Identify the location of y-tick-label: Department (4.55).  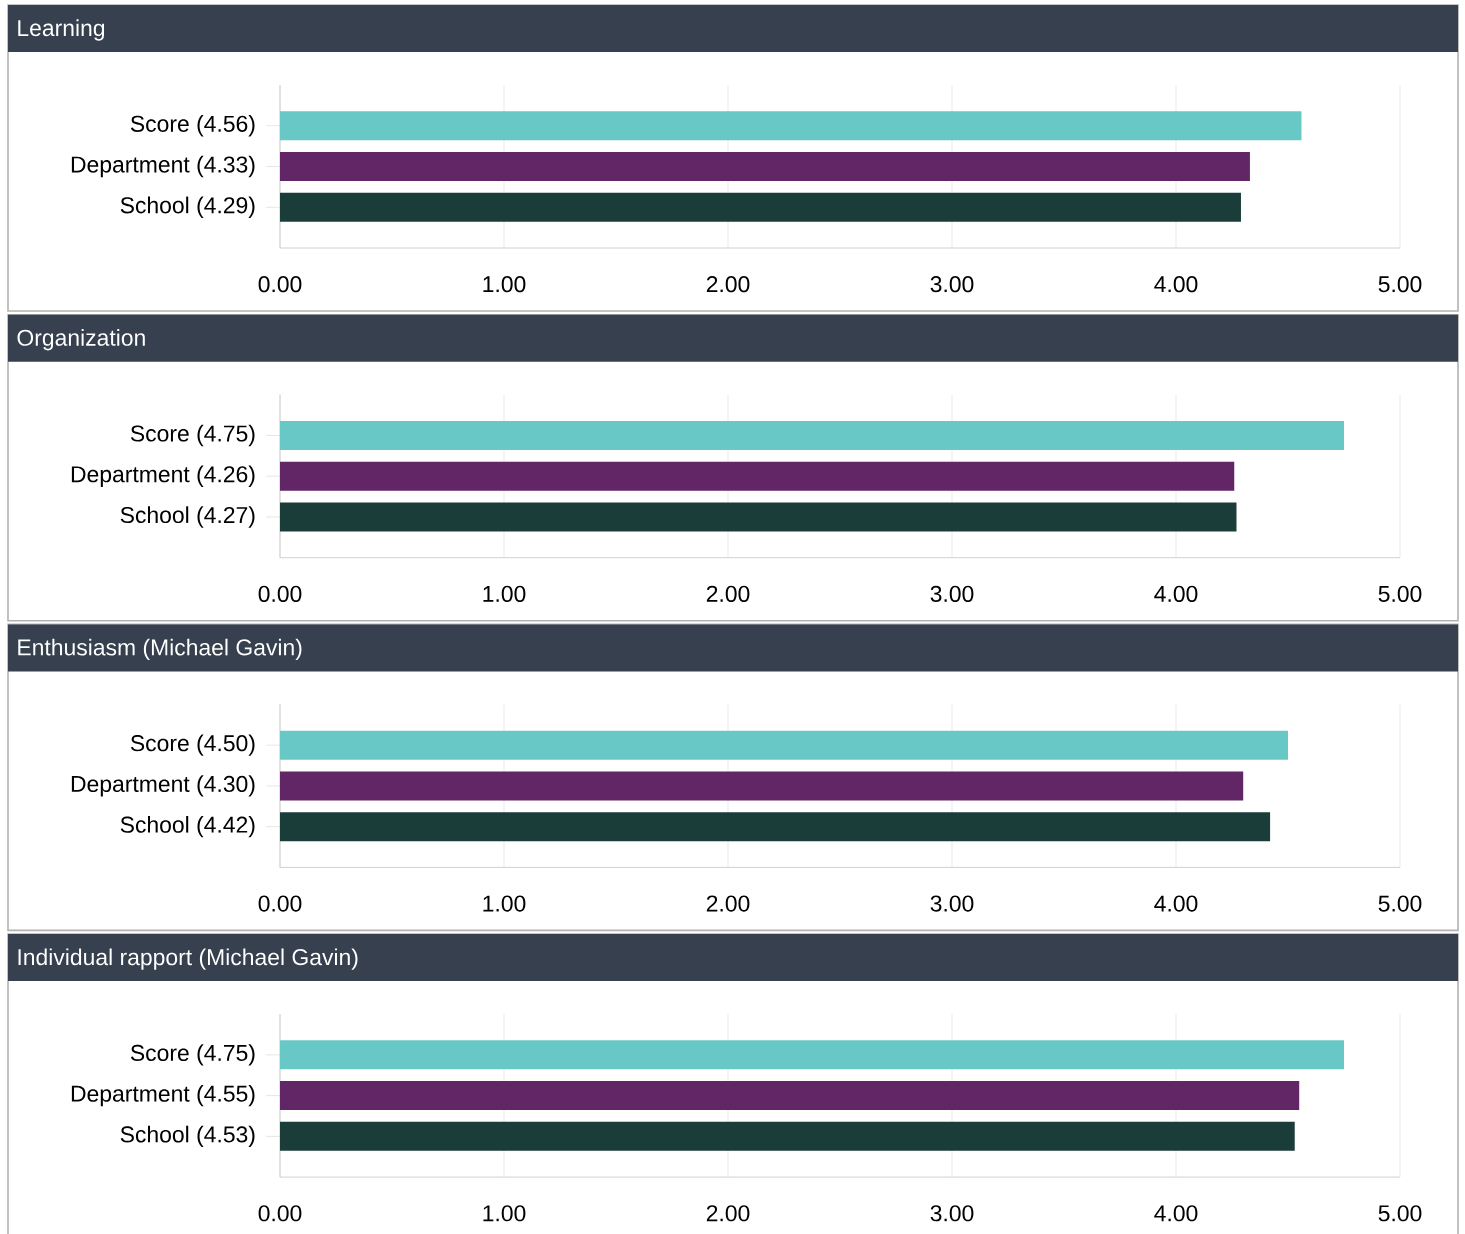
(163, 1095).